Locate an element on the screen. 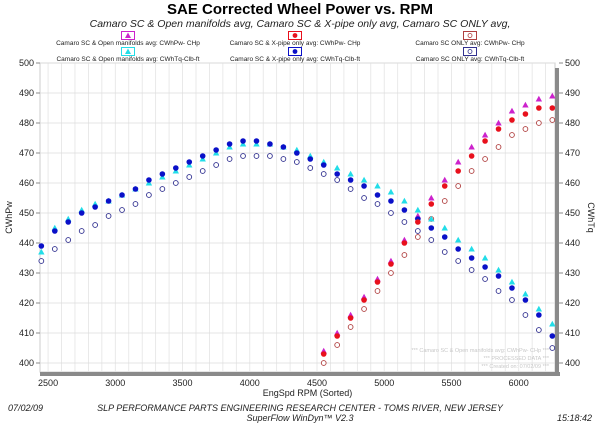 This screenshot has width=600, height=424. footer-line2: SuperFlow WinDyn™ V2.3 is located at coordinates (300, 418).